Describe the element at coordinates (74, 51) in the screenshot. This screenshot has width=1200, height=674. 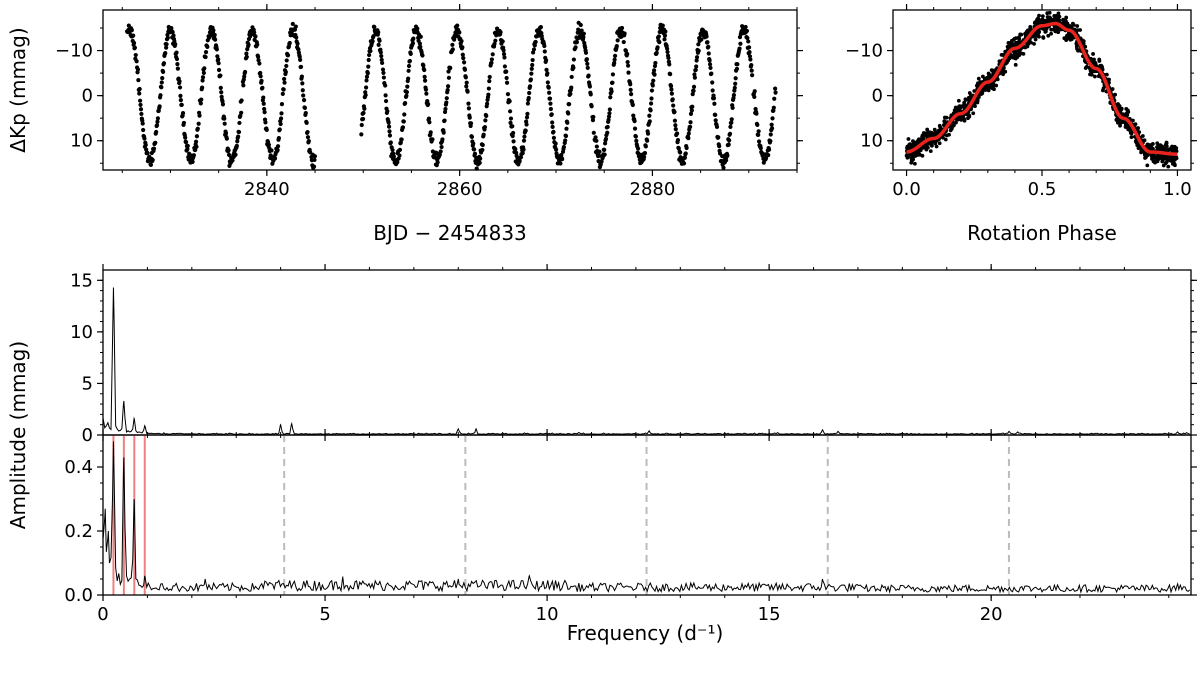
I see `y-tick-label: −10` at that location.